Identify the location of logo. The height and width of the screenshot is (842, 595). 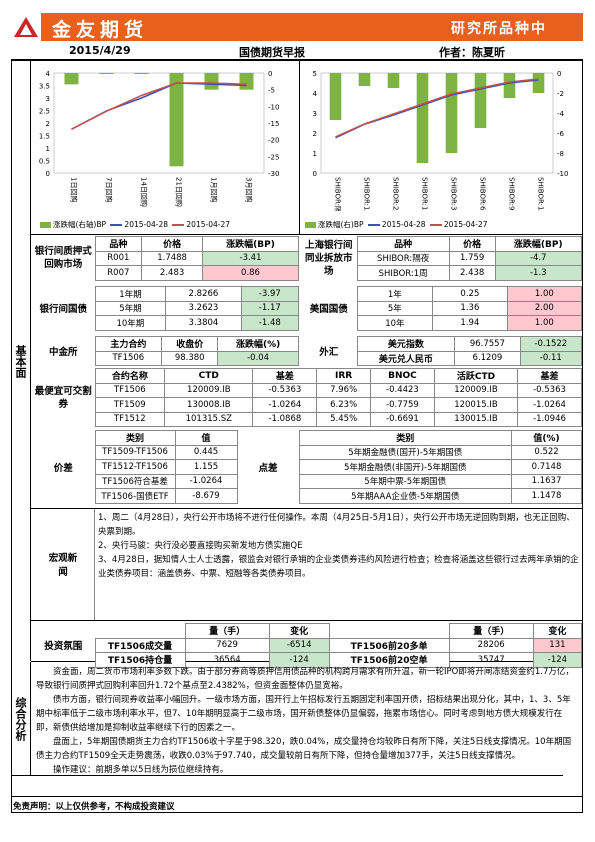
(26, 27).